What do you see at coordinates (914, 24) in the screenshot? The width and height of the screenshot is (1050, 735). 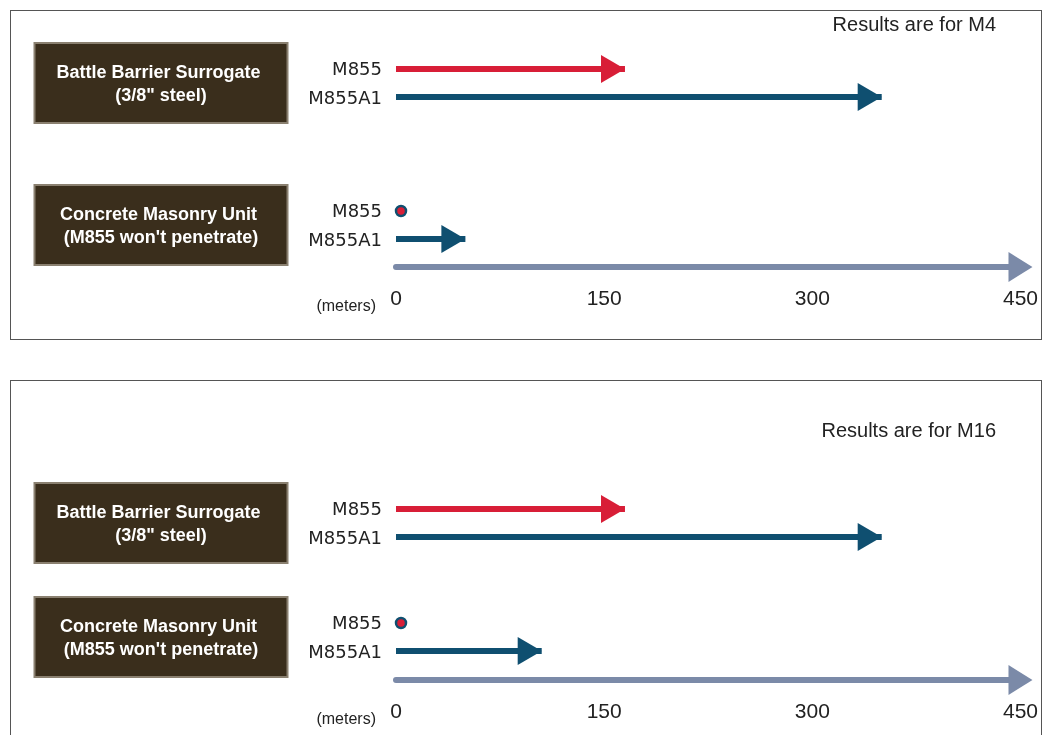 I see `chart-subtitle: Results are for M4` at bounding box center [914, 24].